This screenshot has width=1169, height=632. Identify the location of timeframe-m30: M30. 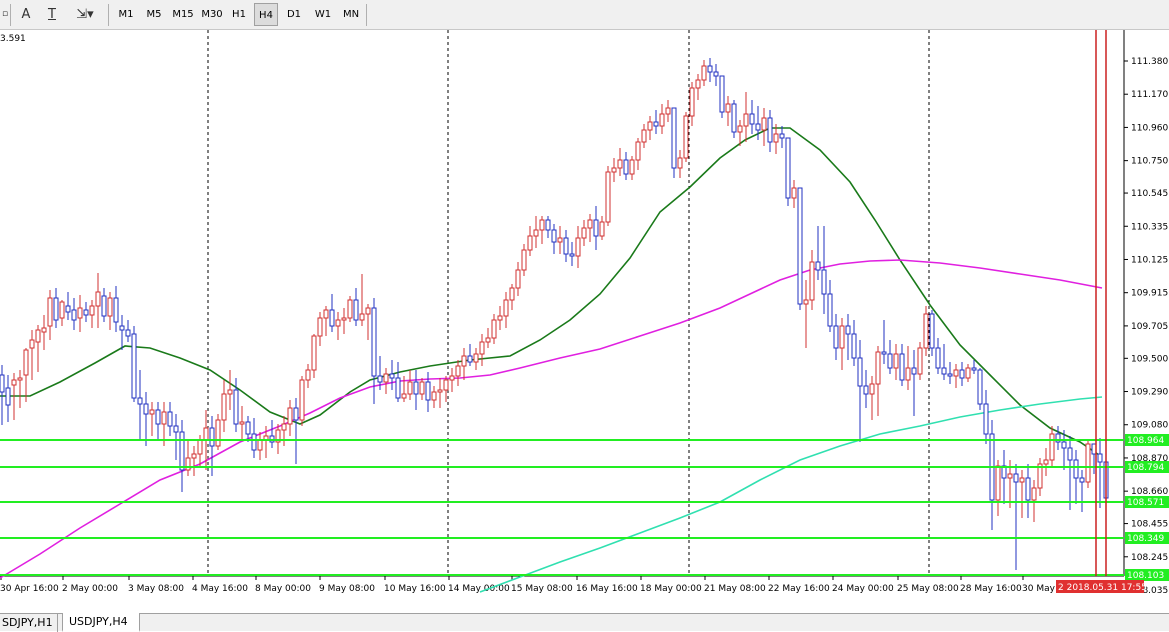
(212, 14).